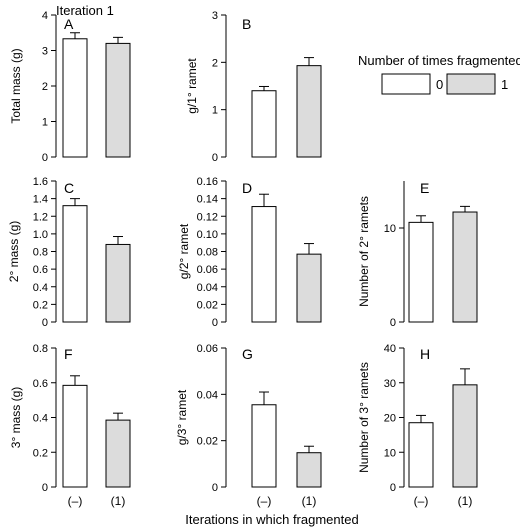 The width and height of the screenshot is (520, 529). I want to click on panel-letter: F, so click(68, 354).